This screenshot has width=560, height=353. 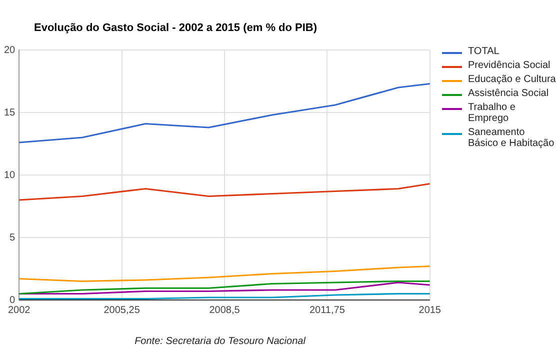 I want to click on y-tick-label: 10, so click(x=10, y=175).